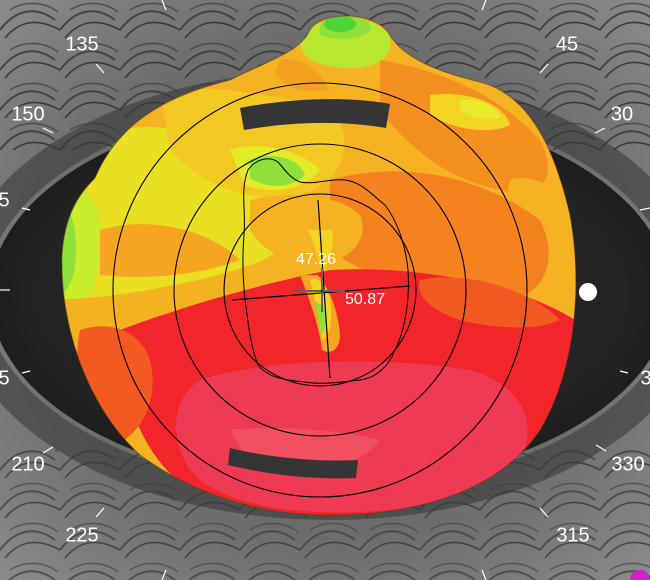 This screenshot has height=580, width=650. Describe the element at coordinates (622, 114) in the screenshot. I see `axis-label-30: 30` at that location.